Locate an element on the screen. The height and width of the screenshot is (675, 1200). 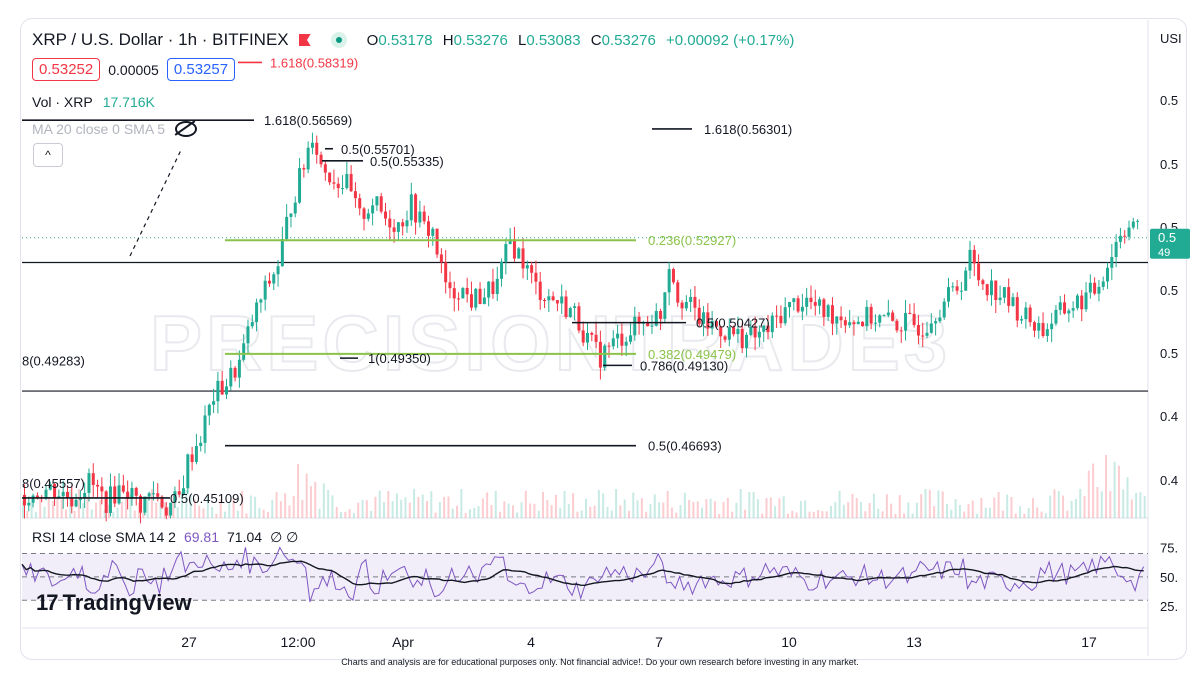
volume-legend: Vol · XRP 17.716K is located at coordinates (93, 102).